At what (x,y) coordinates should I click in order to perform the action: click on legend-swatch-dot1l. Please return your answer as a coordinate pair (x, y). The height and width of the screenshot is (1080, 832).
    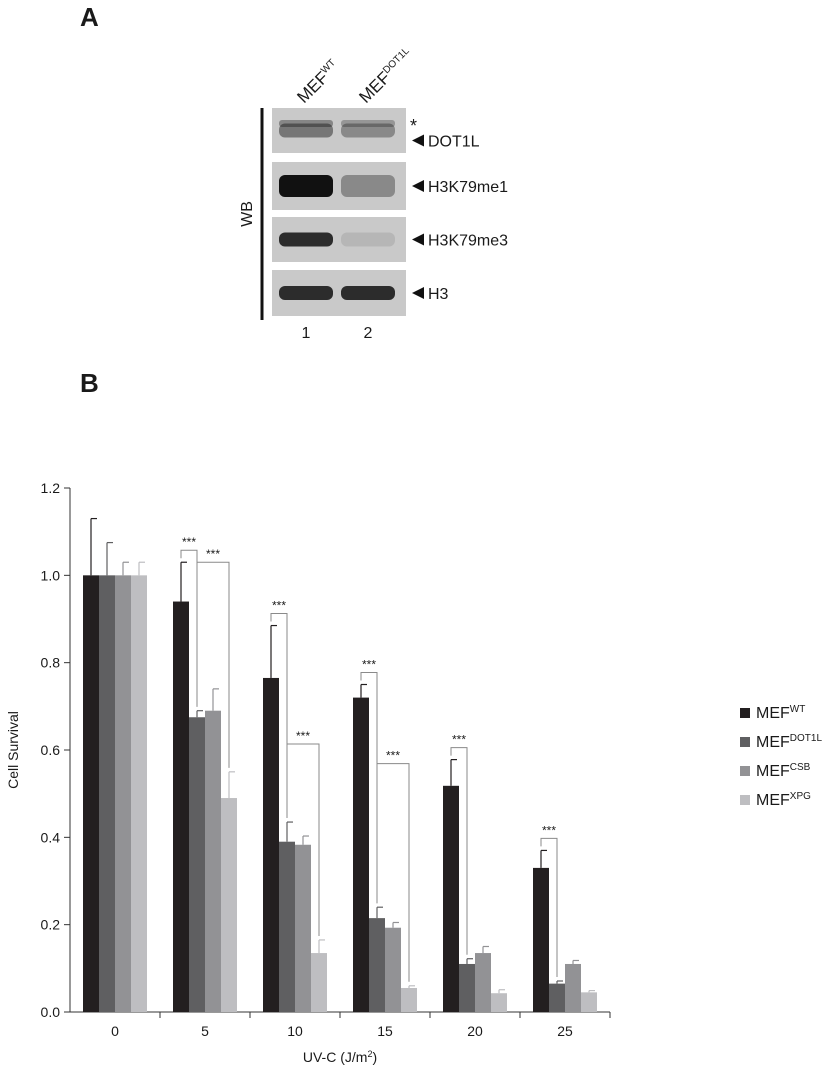
    Looking at the image, I should click on (745, 742).